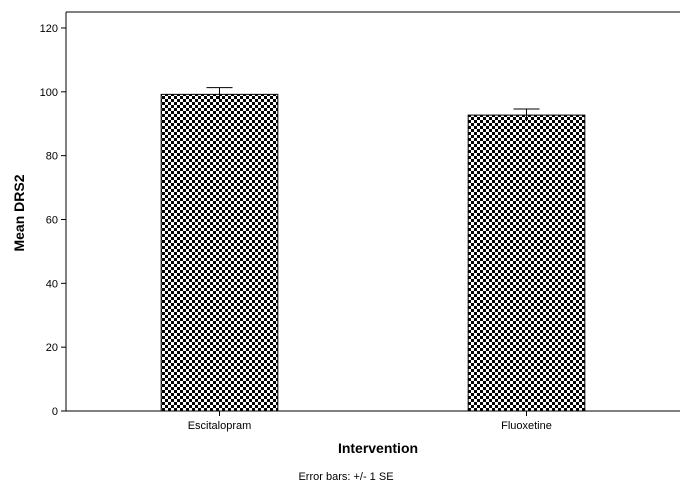  Describe the element at coordinates (219, 252) in the screenshot. I see `bar-escitalopram` at that location.